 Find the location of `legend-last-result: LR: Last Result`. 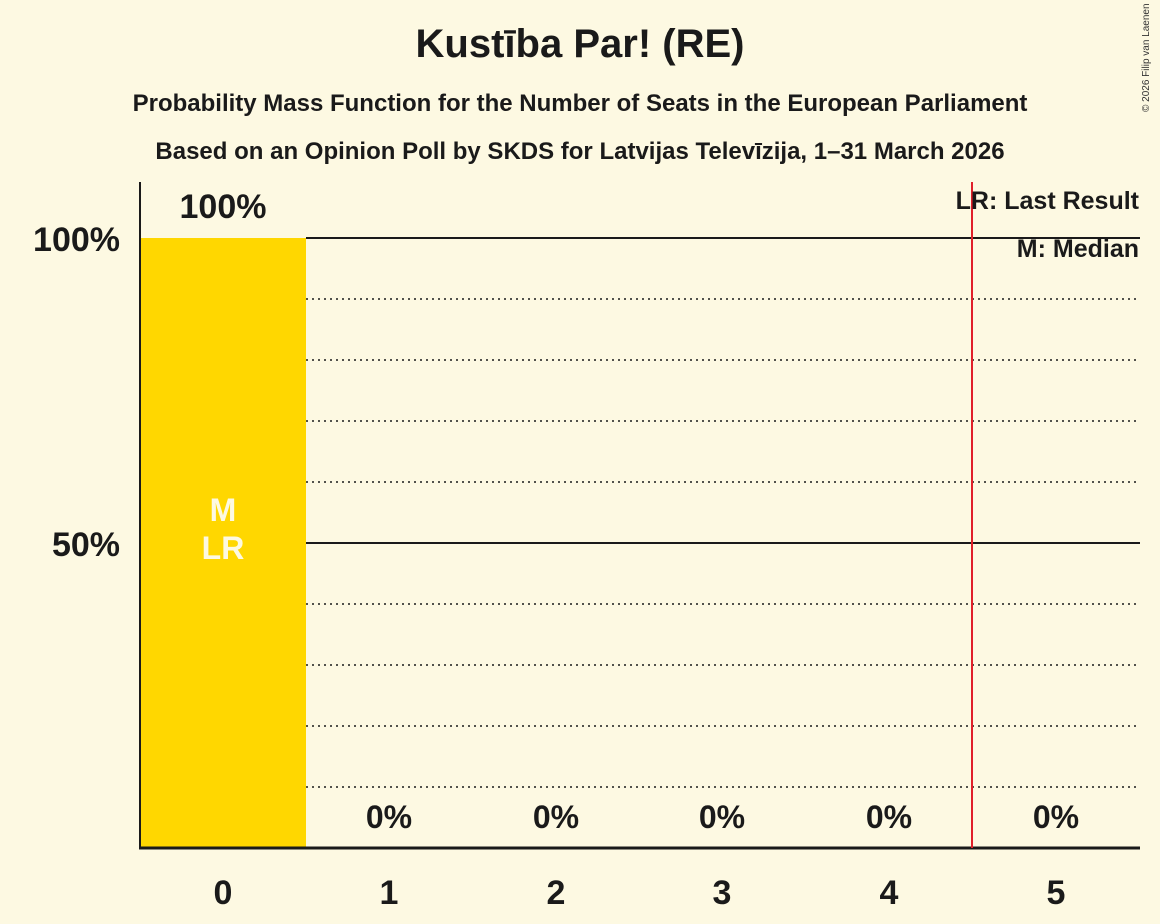

legend-last-result: LR: Last Result is located at coordinates (1048, 201).